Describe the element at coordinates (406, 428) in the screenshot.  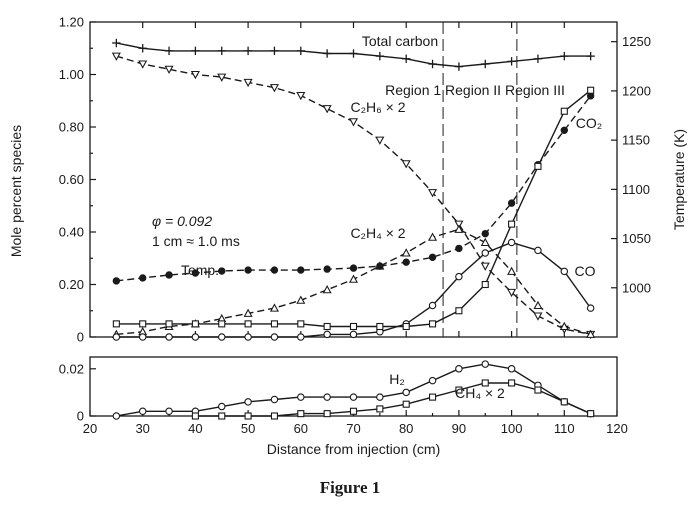
I see `x-tick-label: 80` at that location.